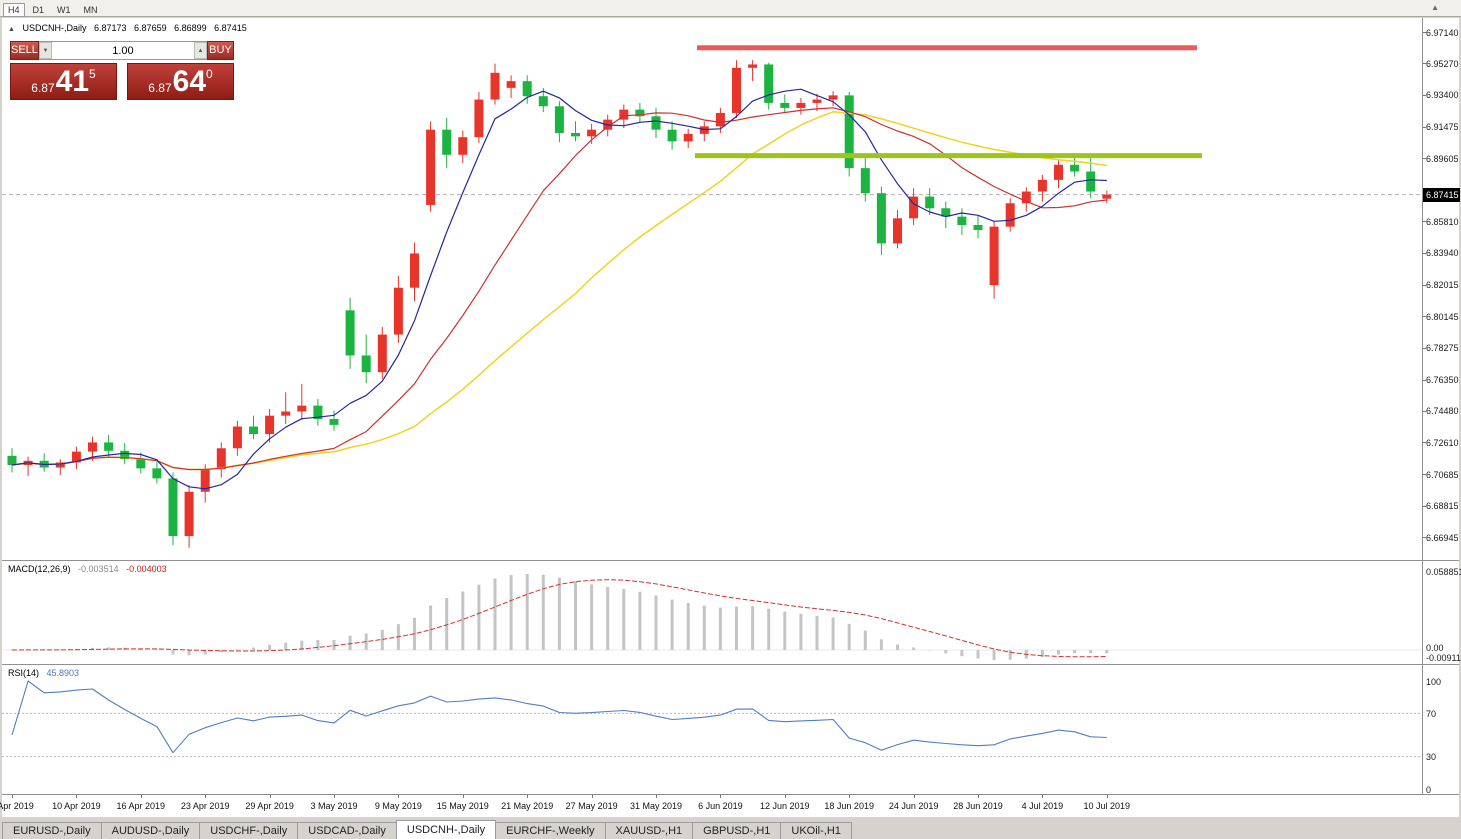 This screenshot has height=839, width=1461. What do you see at coordinates (1042, 806) in the screenshot?
I see `time-axis-label: 4 Jul 2019` at bounding box center [1042, 806].